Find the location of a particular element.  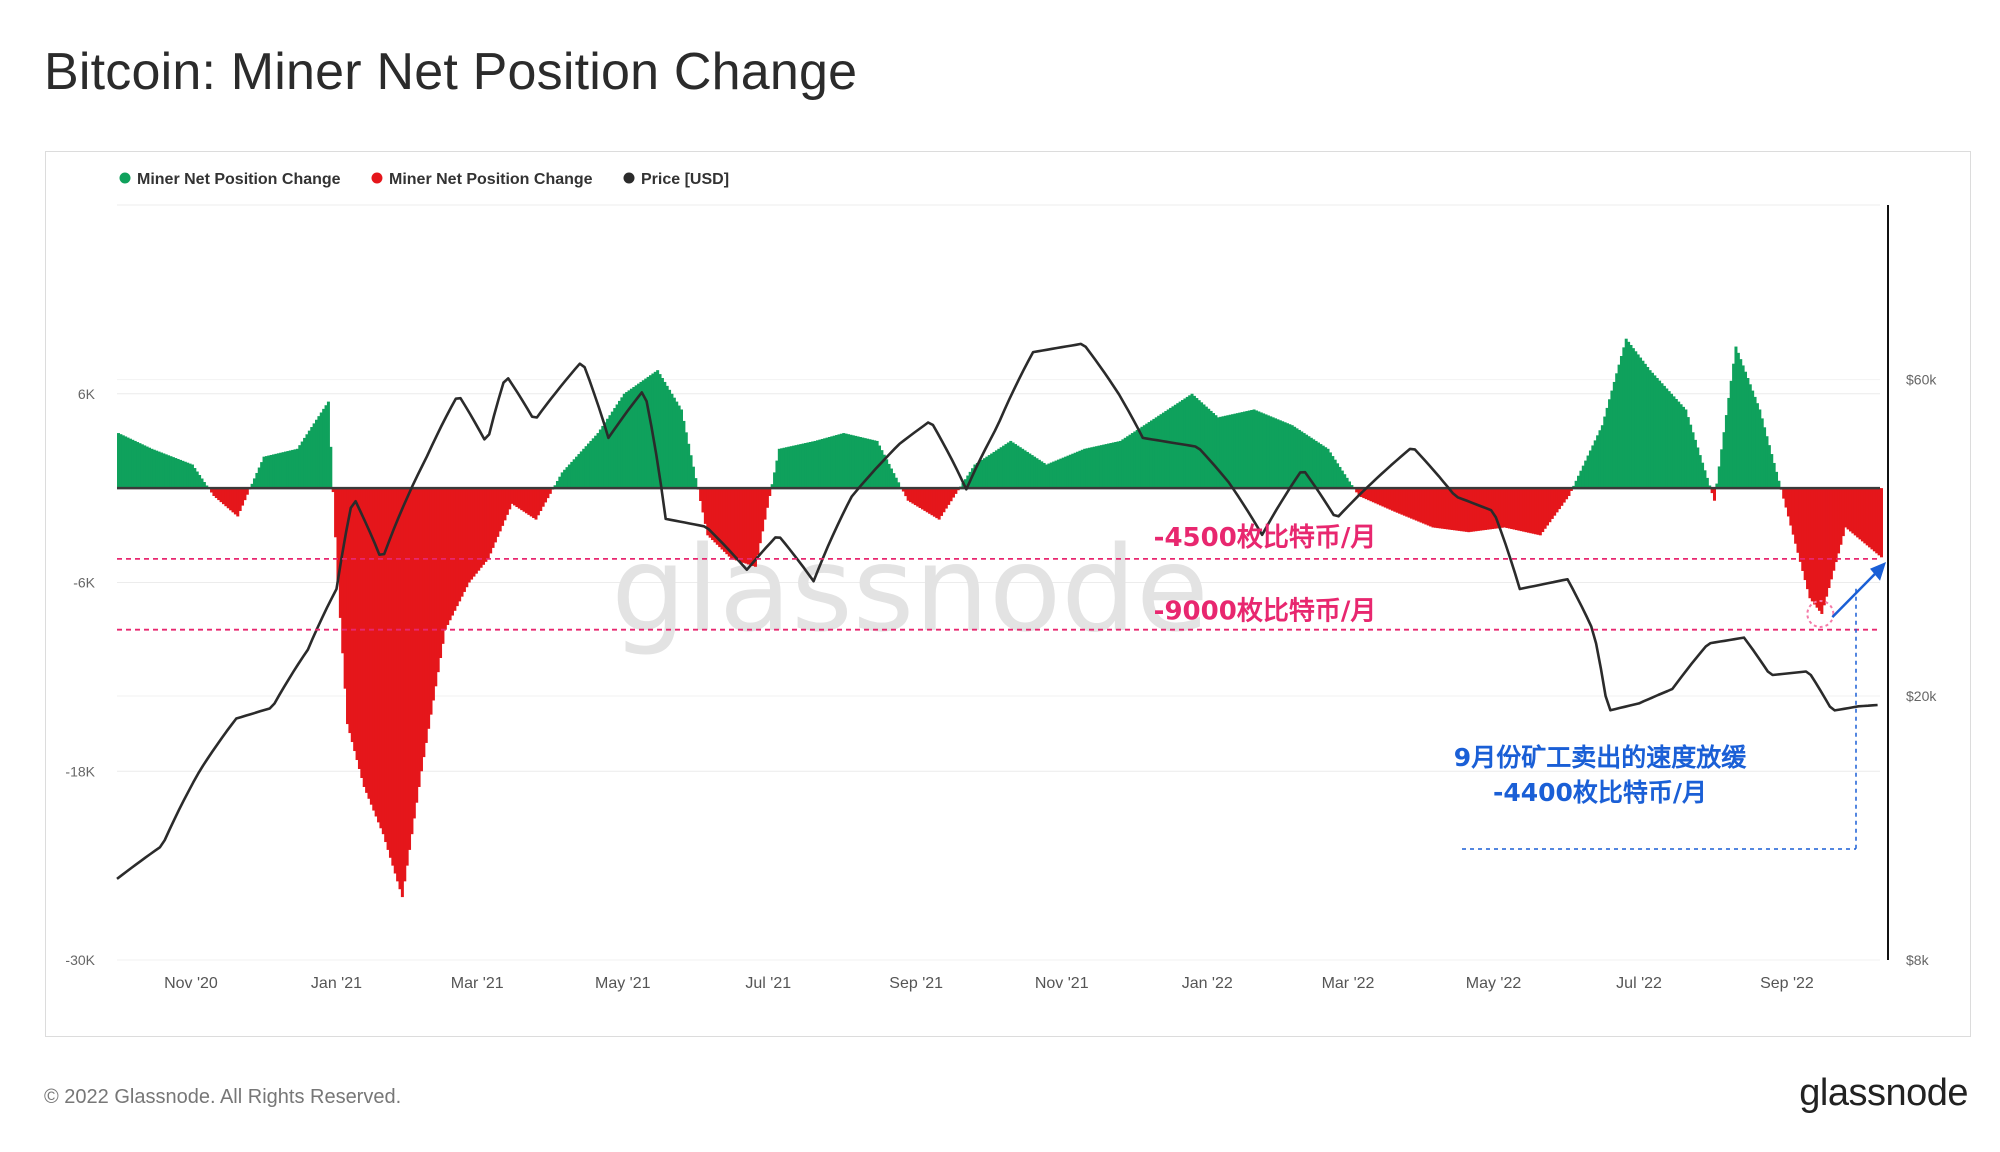

legend-label: Miner Net Position Change is located at coordinates (239, 179).